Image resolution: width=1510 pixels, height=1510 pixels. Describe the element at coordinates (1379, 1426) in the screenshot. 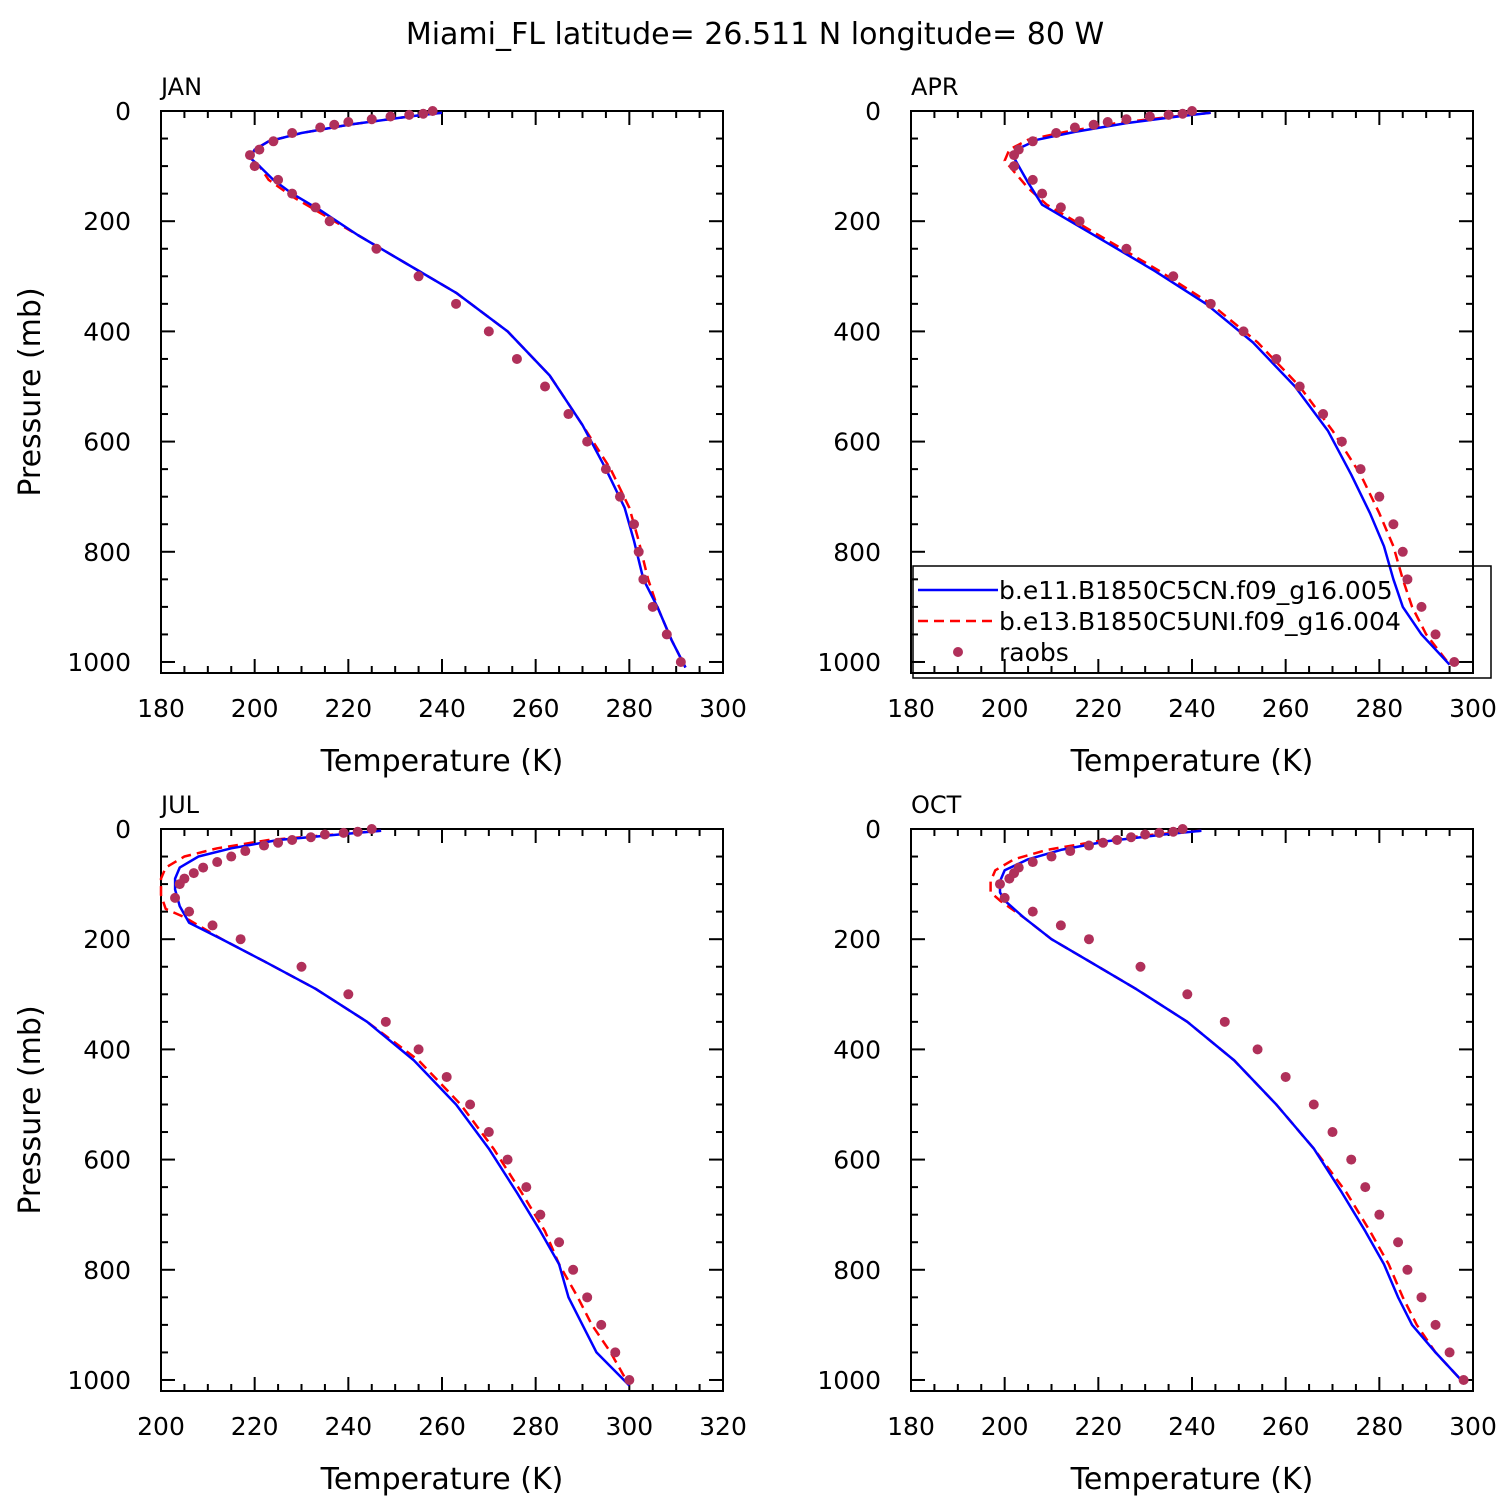

I see `oct-x-tick-label: 280` at that location.